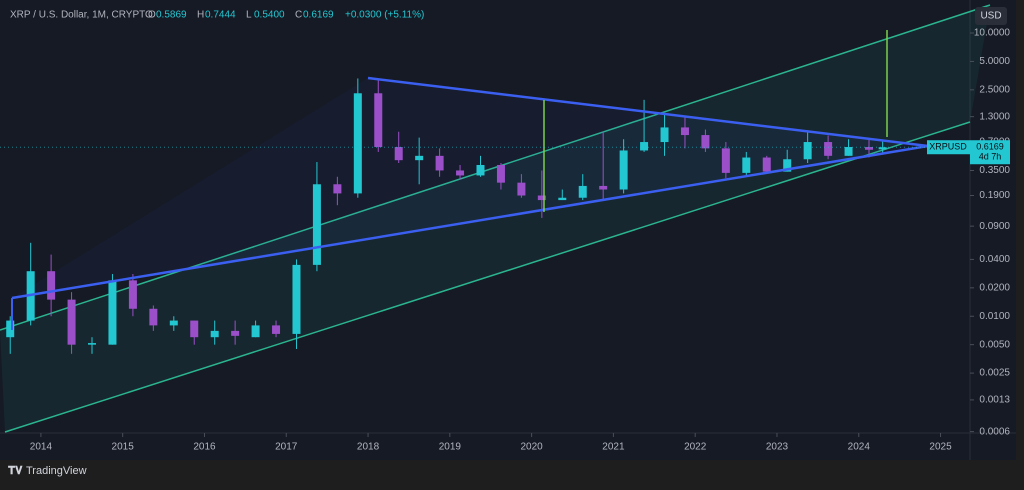  Describe the element at coordinates (286, 447) in the screenshot. I see `x-tick-label: 2017` at that location.